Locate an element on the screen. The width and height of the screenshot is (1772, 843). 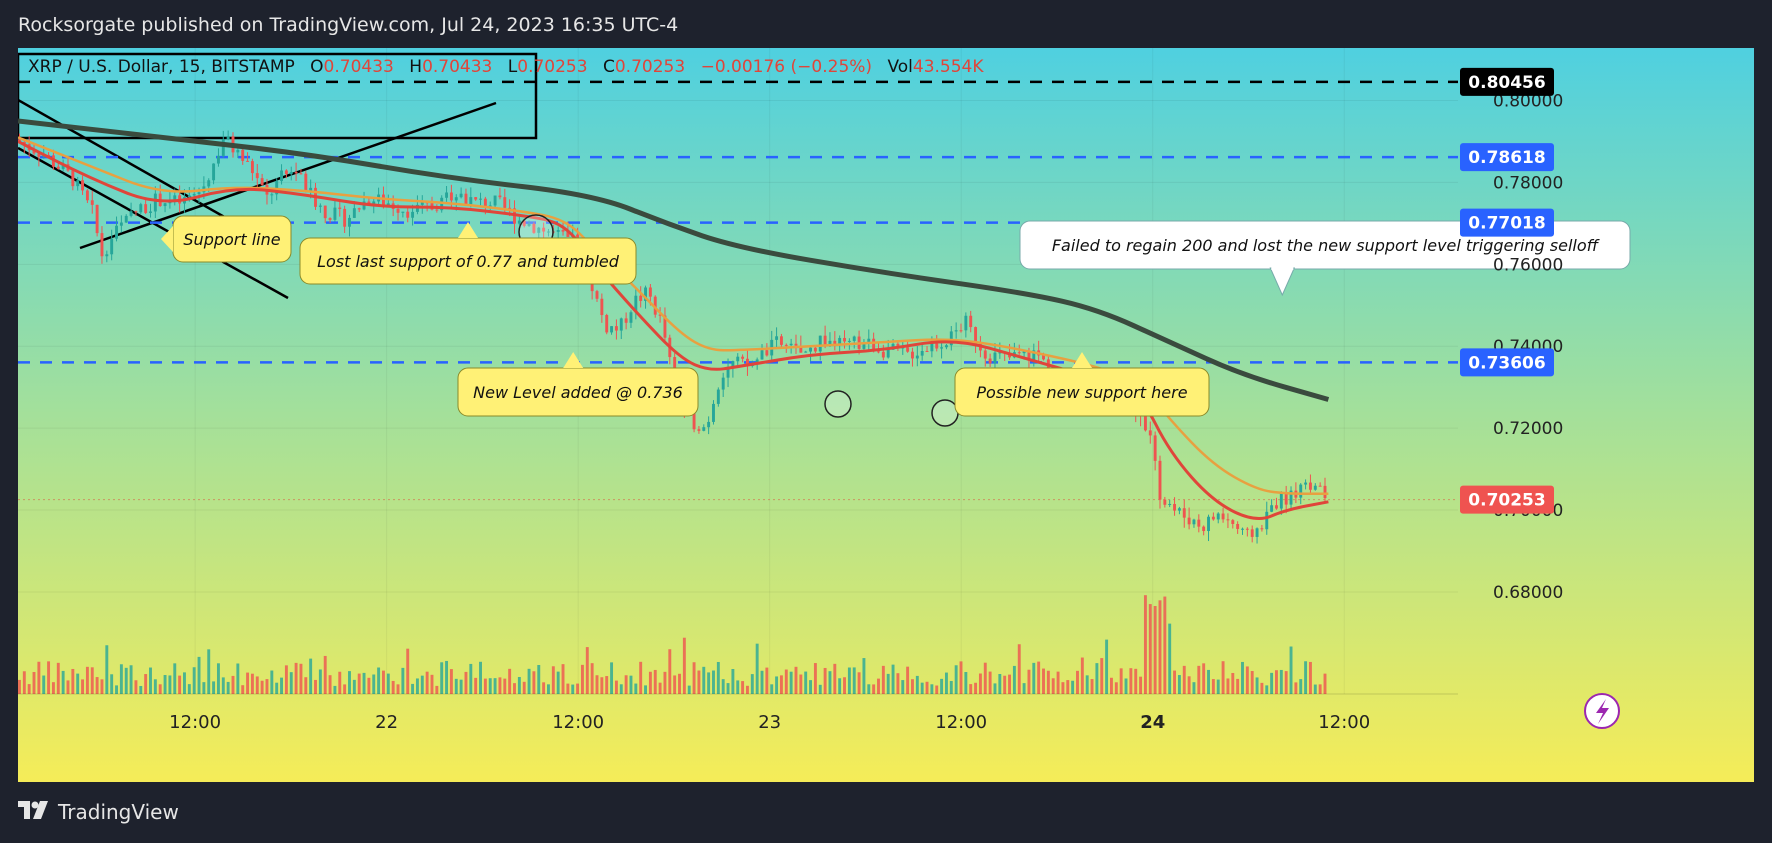
trend-line-rising is located at coordinates (288, 175).